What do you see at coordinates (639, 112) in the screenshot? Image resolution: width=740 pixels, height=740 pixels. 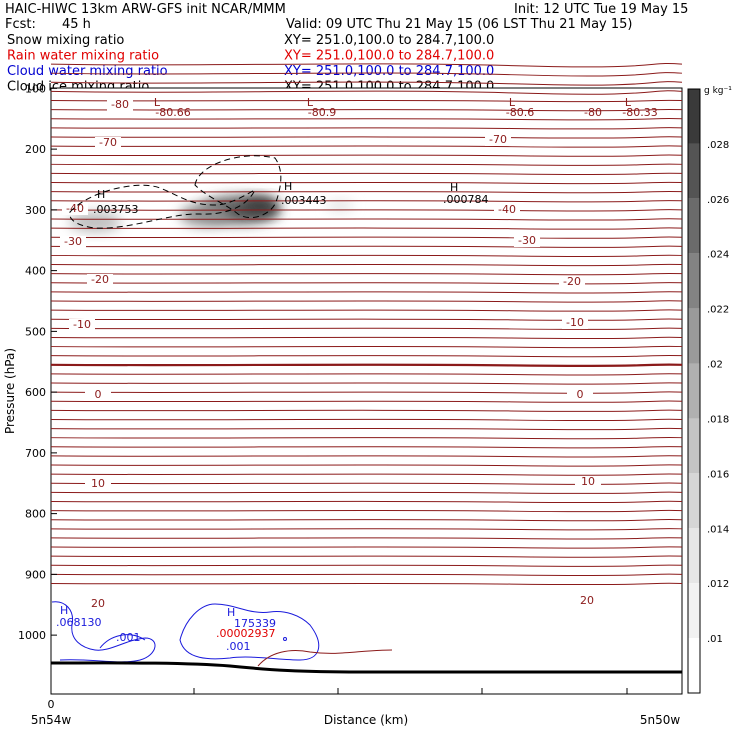 I see `low-value: -80.33` at bounding box center [639, 112].